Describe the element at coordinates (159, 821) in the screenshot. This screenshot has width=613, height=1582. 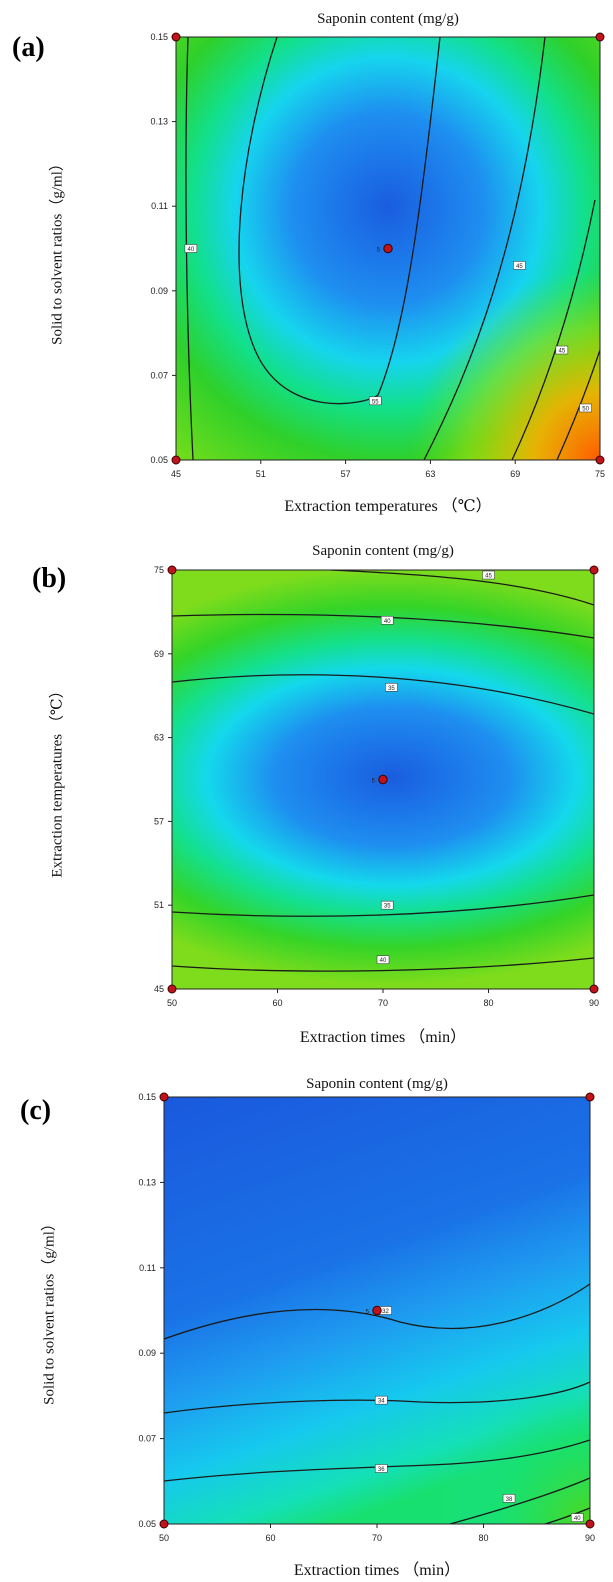
I see `y-tick-label: 57` at that location.